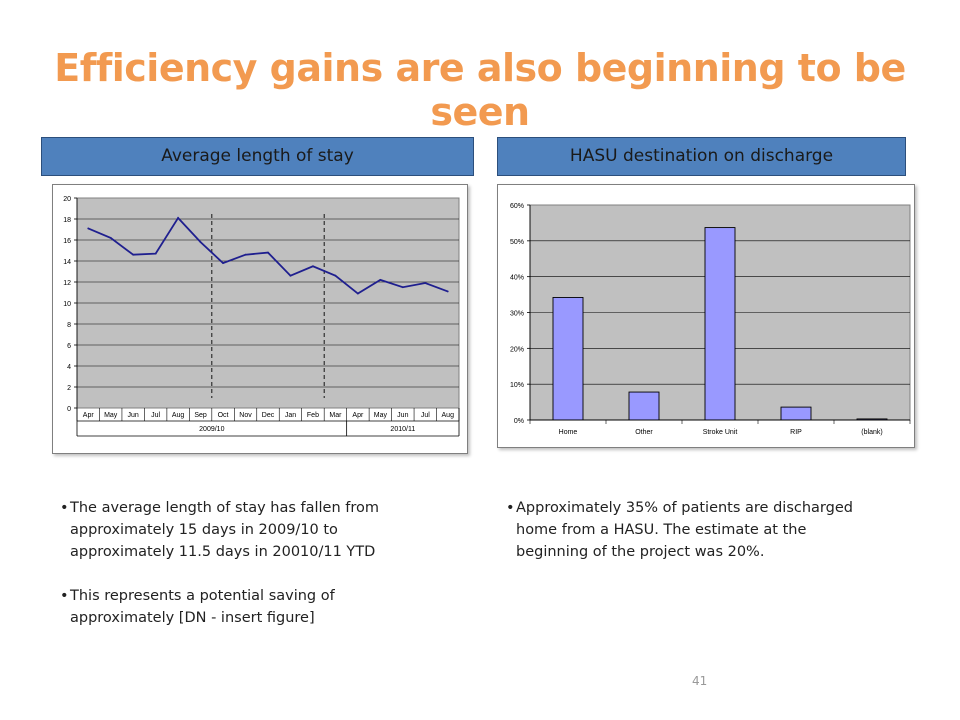  Describe the element at coordinates (69, 346) in the screenshot. I see `y-tick-label: 6` at that location.